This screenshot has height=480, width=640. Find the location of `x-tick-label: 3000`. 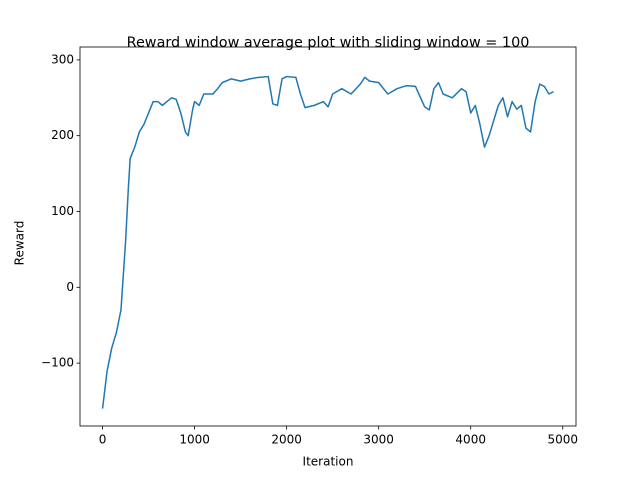

x-tick-label: 3000 is located at coordinates (378, 440).